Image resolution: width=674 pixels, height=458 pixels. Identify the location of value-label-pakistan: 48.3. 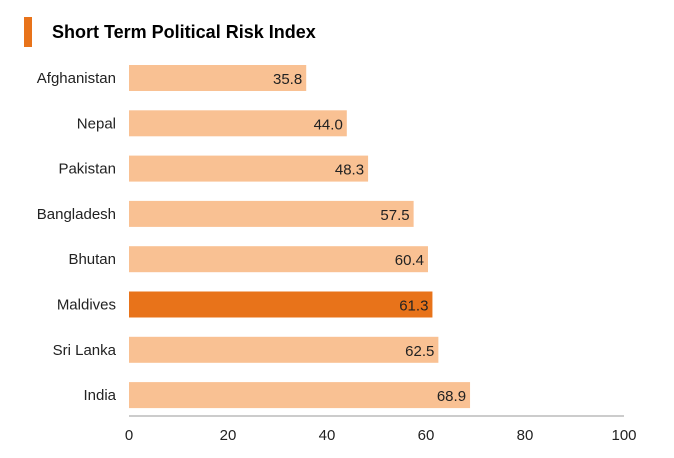
(349, 170).